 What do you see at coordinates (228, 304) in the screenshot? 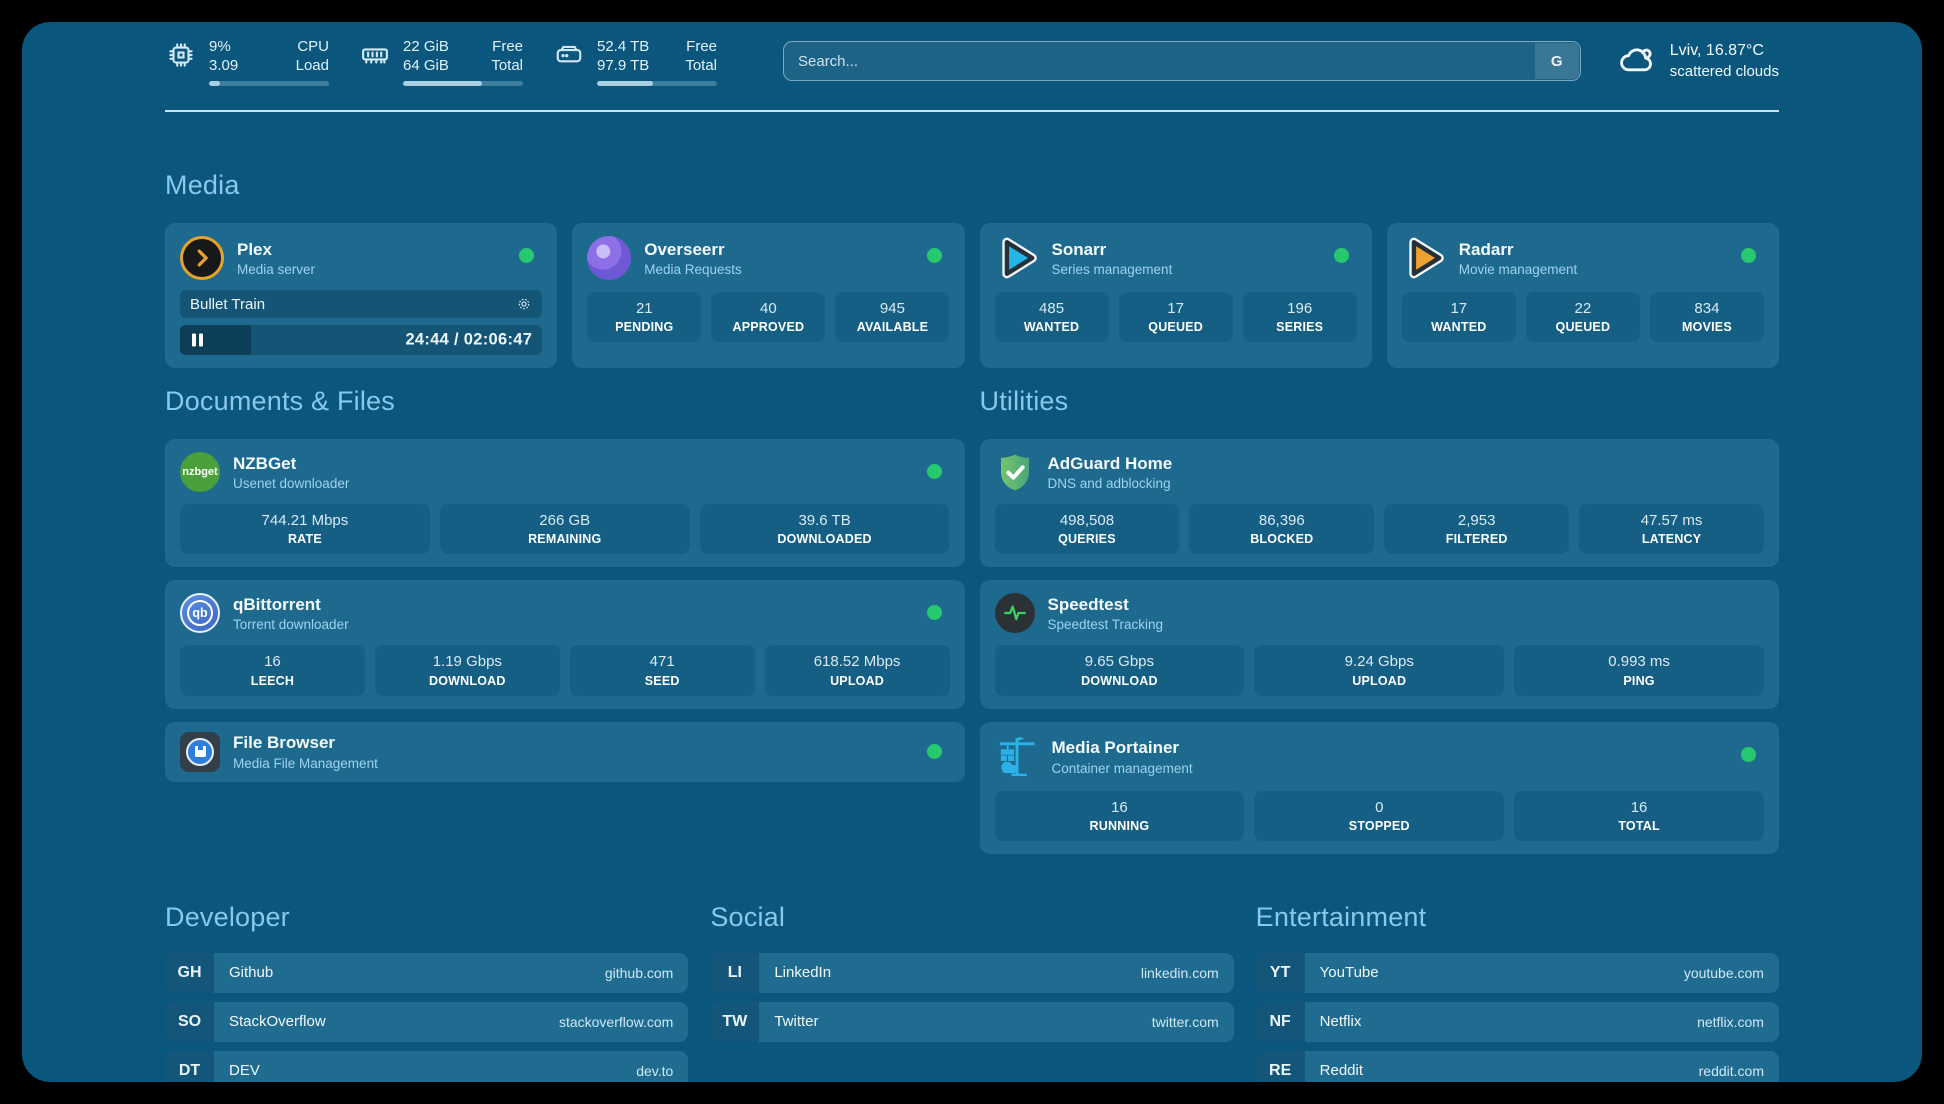
I see `now-playing-title: Bullet Train` at bounding box center [228, 304].